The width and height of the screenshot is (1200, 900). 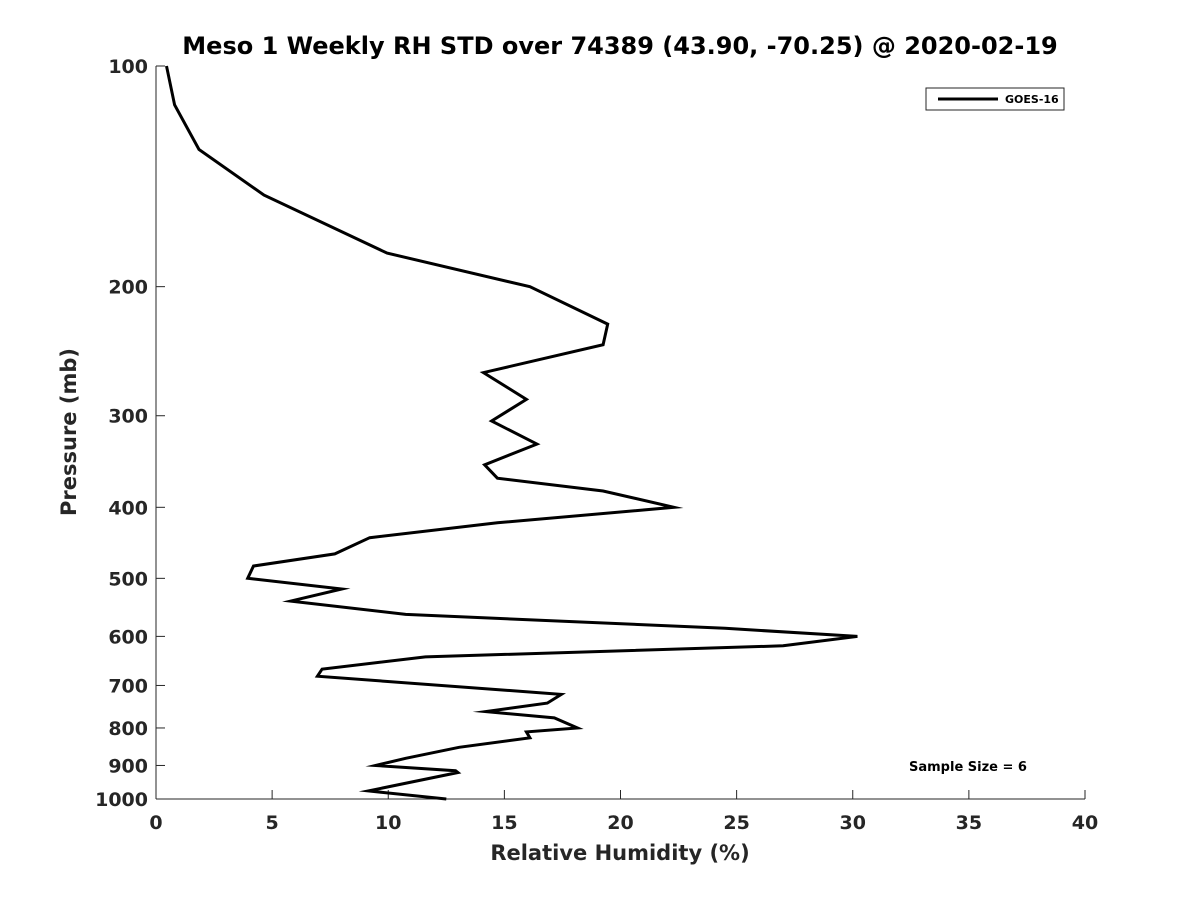 What do you see at coordinates (619, 853) in the screenshot?
I see `x-axis-label: Relative Humidity (%)` at bounding box center [619, 853].